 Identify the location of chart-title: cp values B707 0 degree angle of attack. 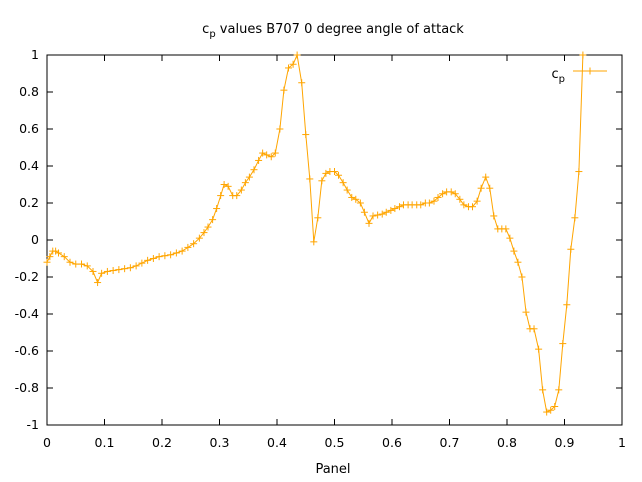
(333, 31).